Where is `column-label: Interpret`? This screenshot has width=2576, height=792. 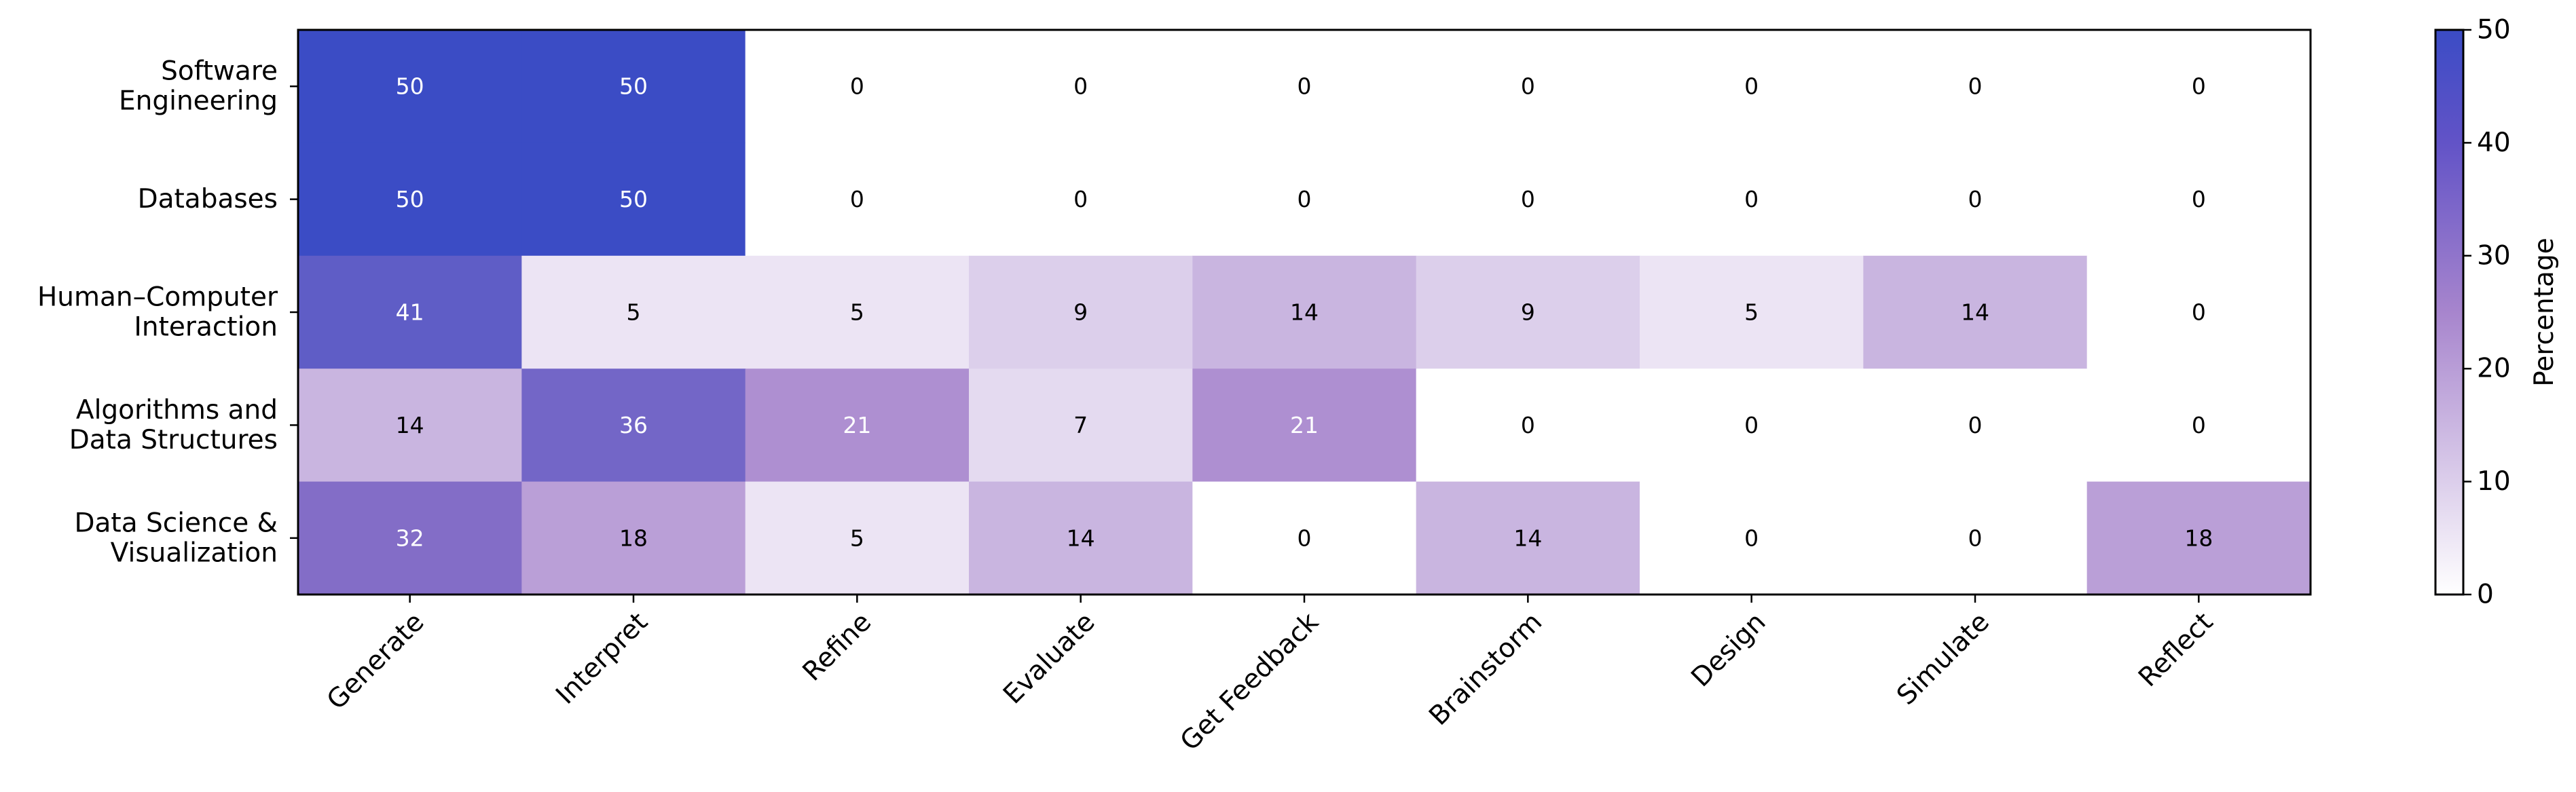
column-label: Interpret is located at coordinates (602, 659).